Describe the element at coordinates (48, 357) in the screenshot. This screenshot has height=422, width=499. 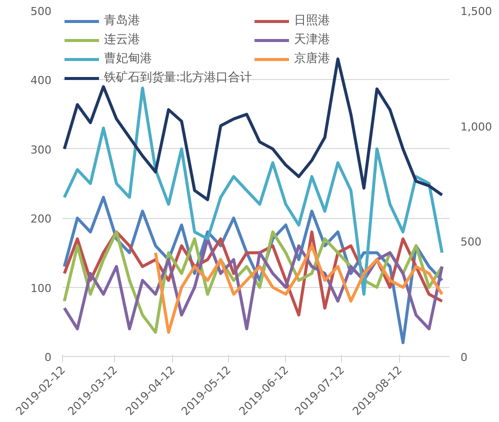
I see `y-tick-label: 0` at that location.